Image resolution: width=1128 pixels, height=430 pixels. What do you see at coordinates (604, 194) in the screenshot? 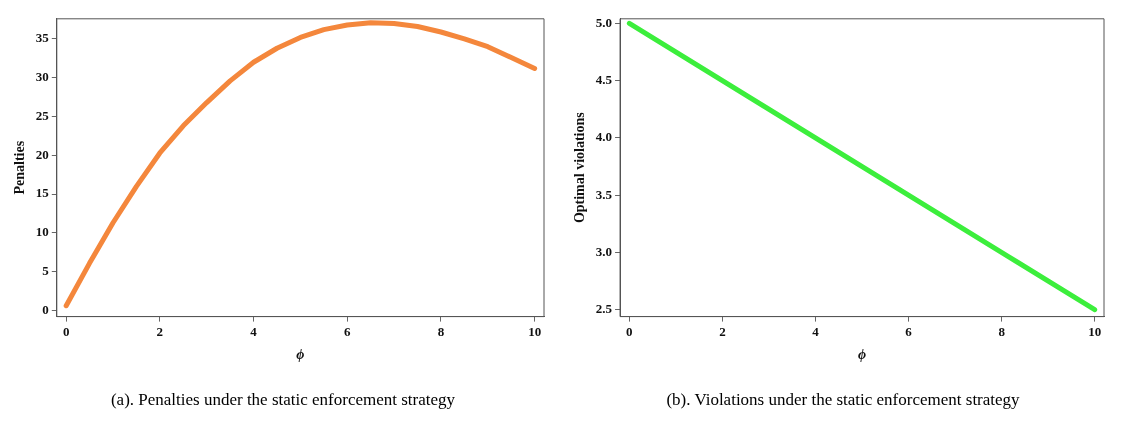
I see `y-tick-label: 3.5` at bounding box center [604, 194].